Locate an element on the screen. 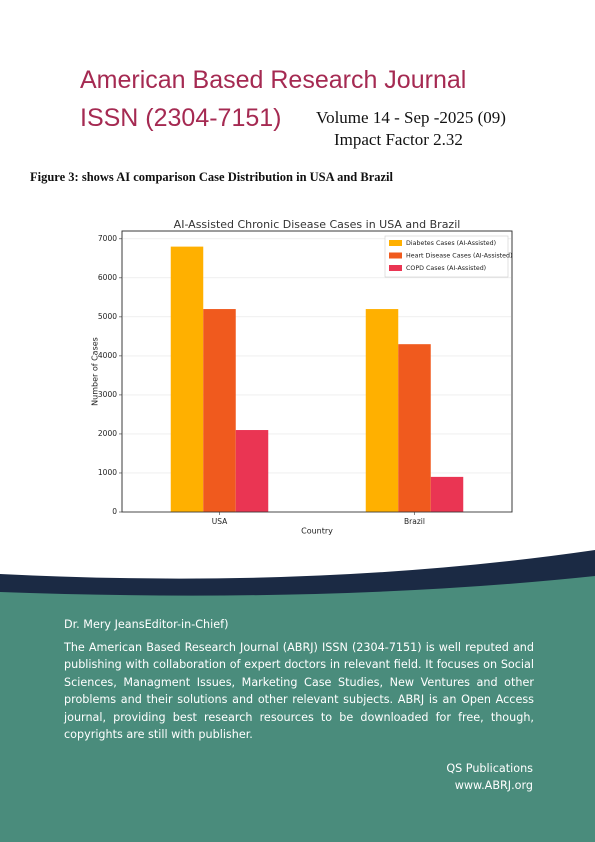 Image resolution: width=595 pixels, height=842 pixels. legend-label: Diabetes Cases (AI-Assisted) is located at coordinates (451, 243).